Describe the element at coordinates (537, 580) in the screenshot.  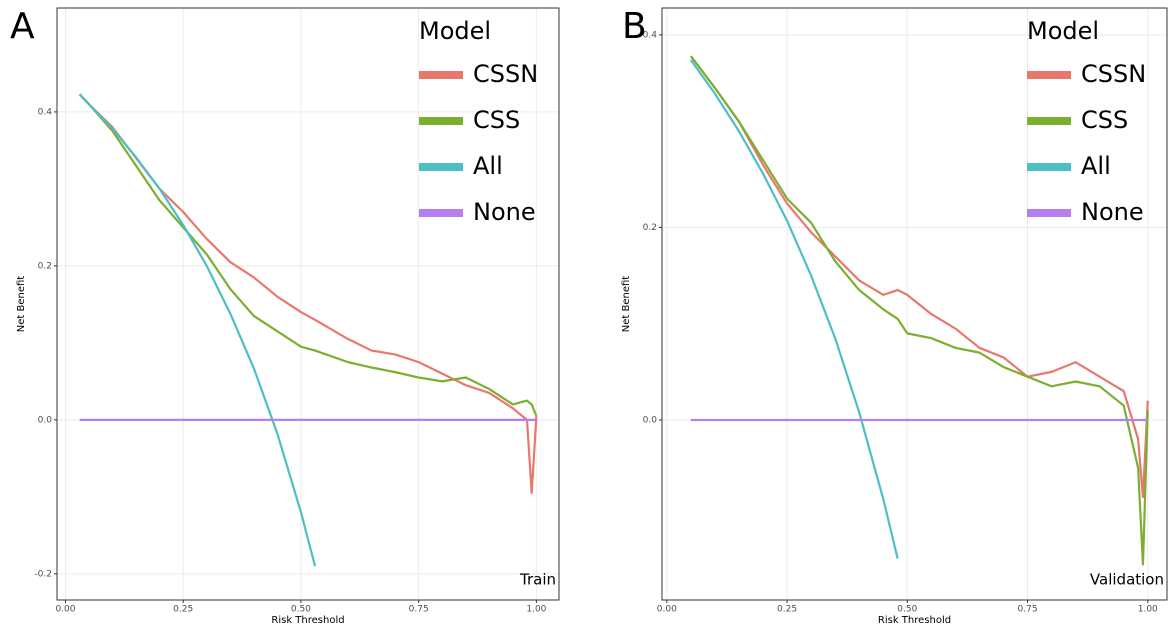
I see `annotation: Train` at that location.